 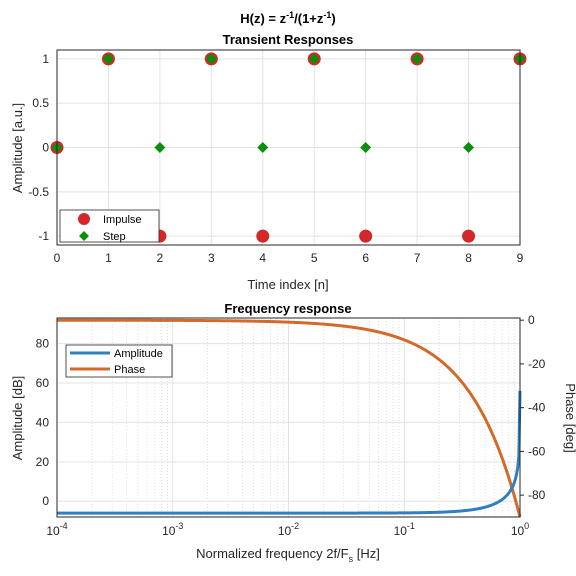 I want to click on frequency-x-label: Normalized frequency 2f/Fs [Hz], so click(x=288, y=555).